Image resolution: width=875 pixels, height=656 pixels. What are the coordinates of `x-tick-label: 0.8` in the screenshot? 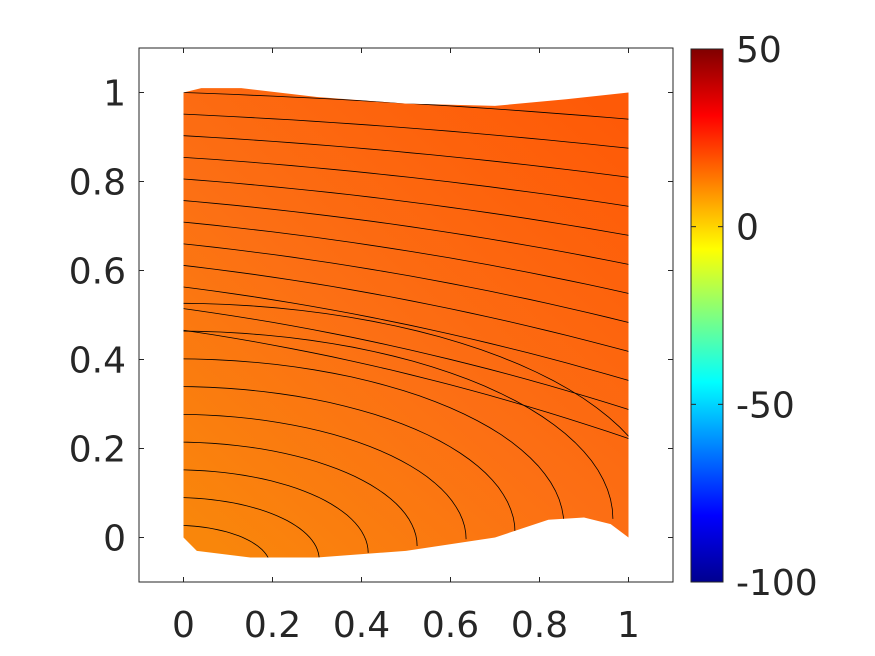 It's located at (539, 625).